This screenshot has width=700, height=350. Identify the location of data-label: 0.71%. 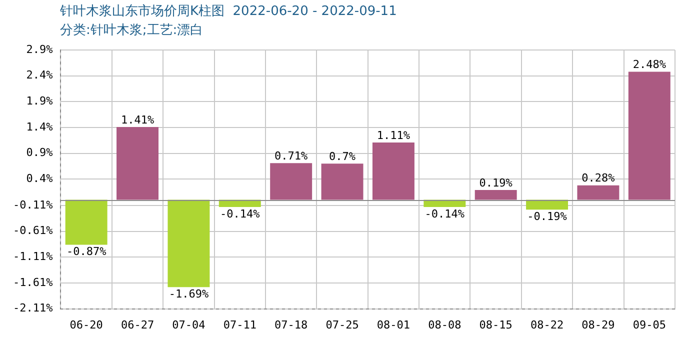
(291, 155).